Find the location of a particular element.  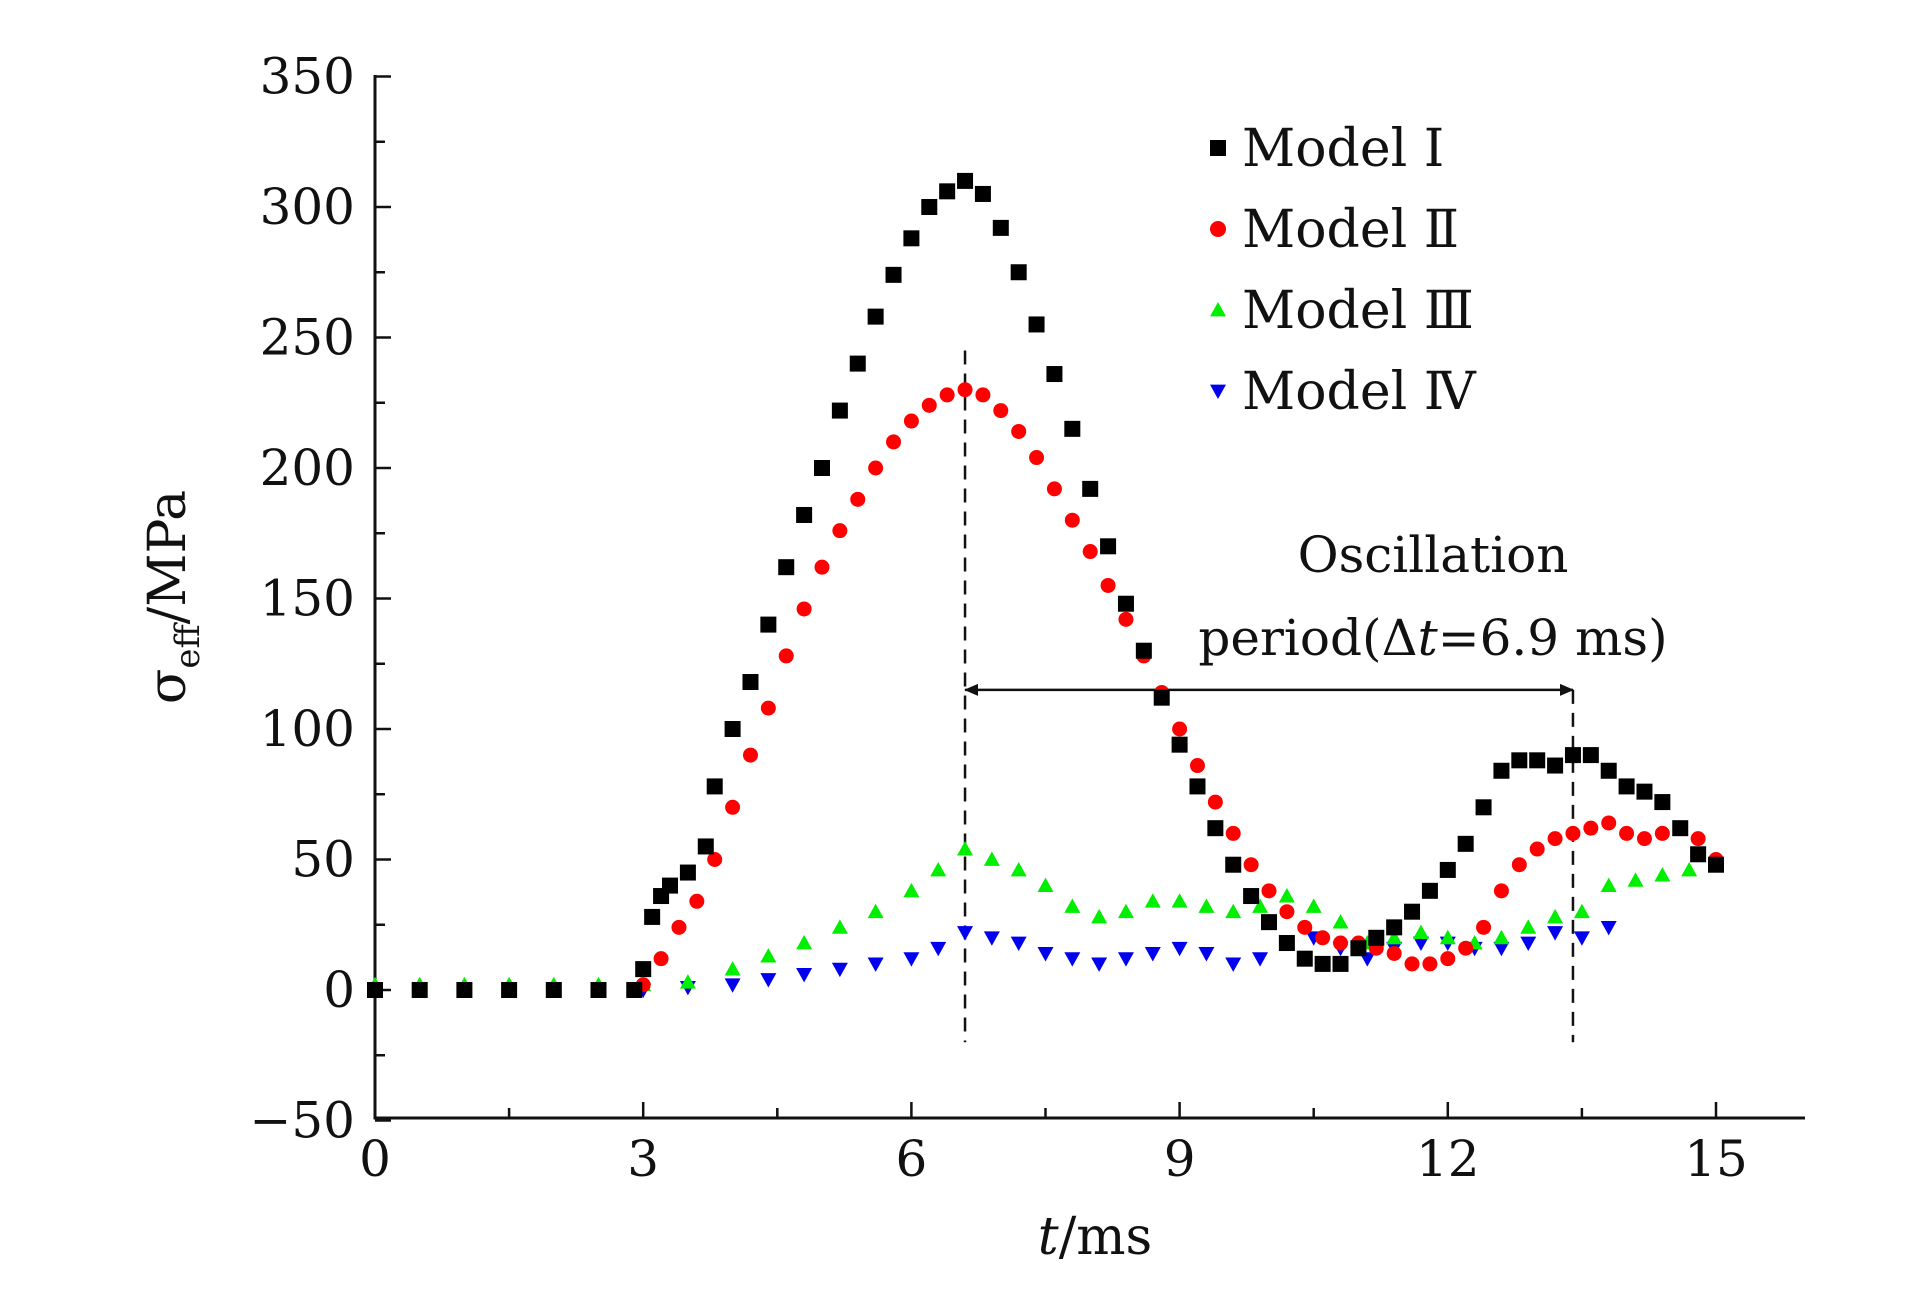

y-axis-title-group: σeff/MPa is located at coordinates (173, 597).